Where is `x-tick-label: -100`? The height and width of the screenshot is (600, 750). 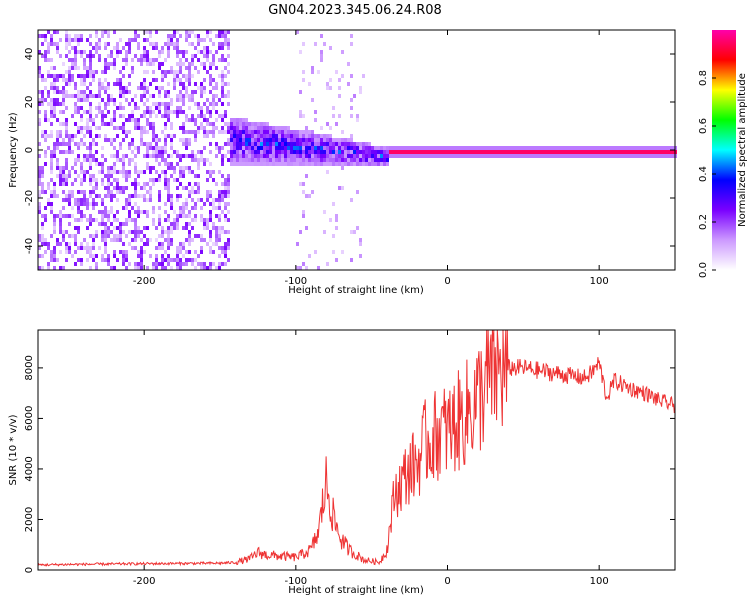 x-tick-label: -100 is located at coordinates (295, 281).